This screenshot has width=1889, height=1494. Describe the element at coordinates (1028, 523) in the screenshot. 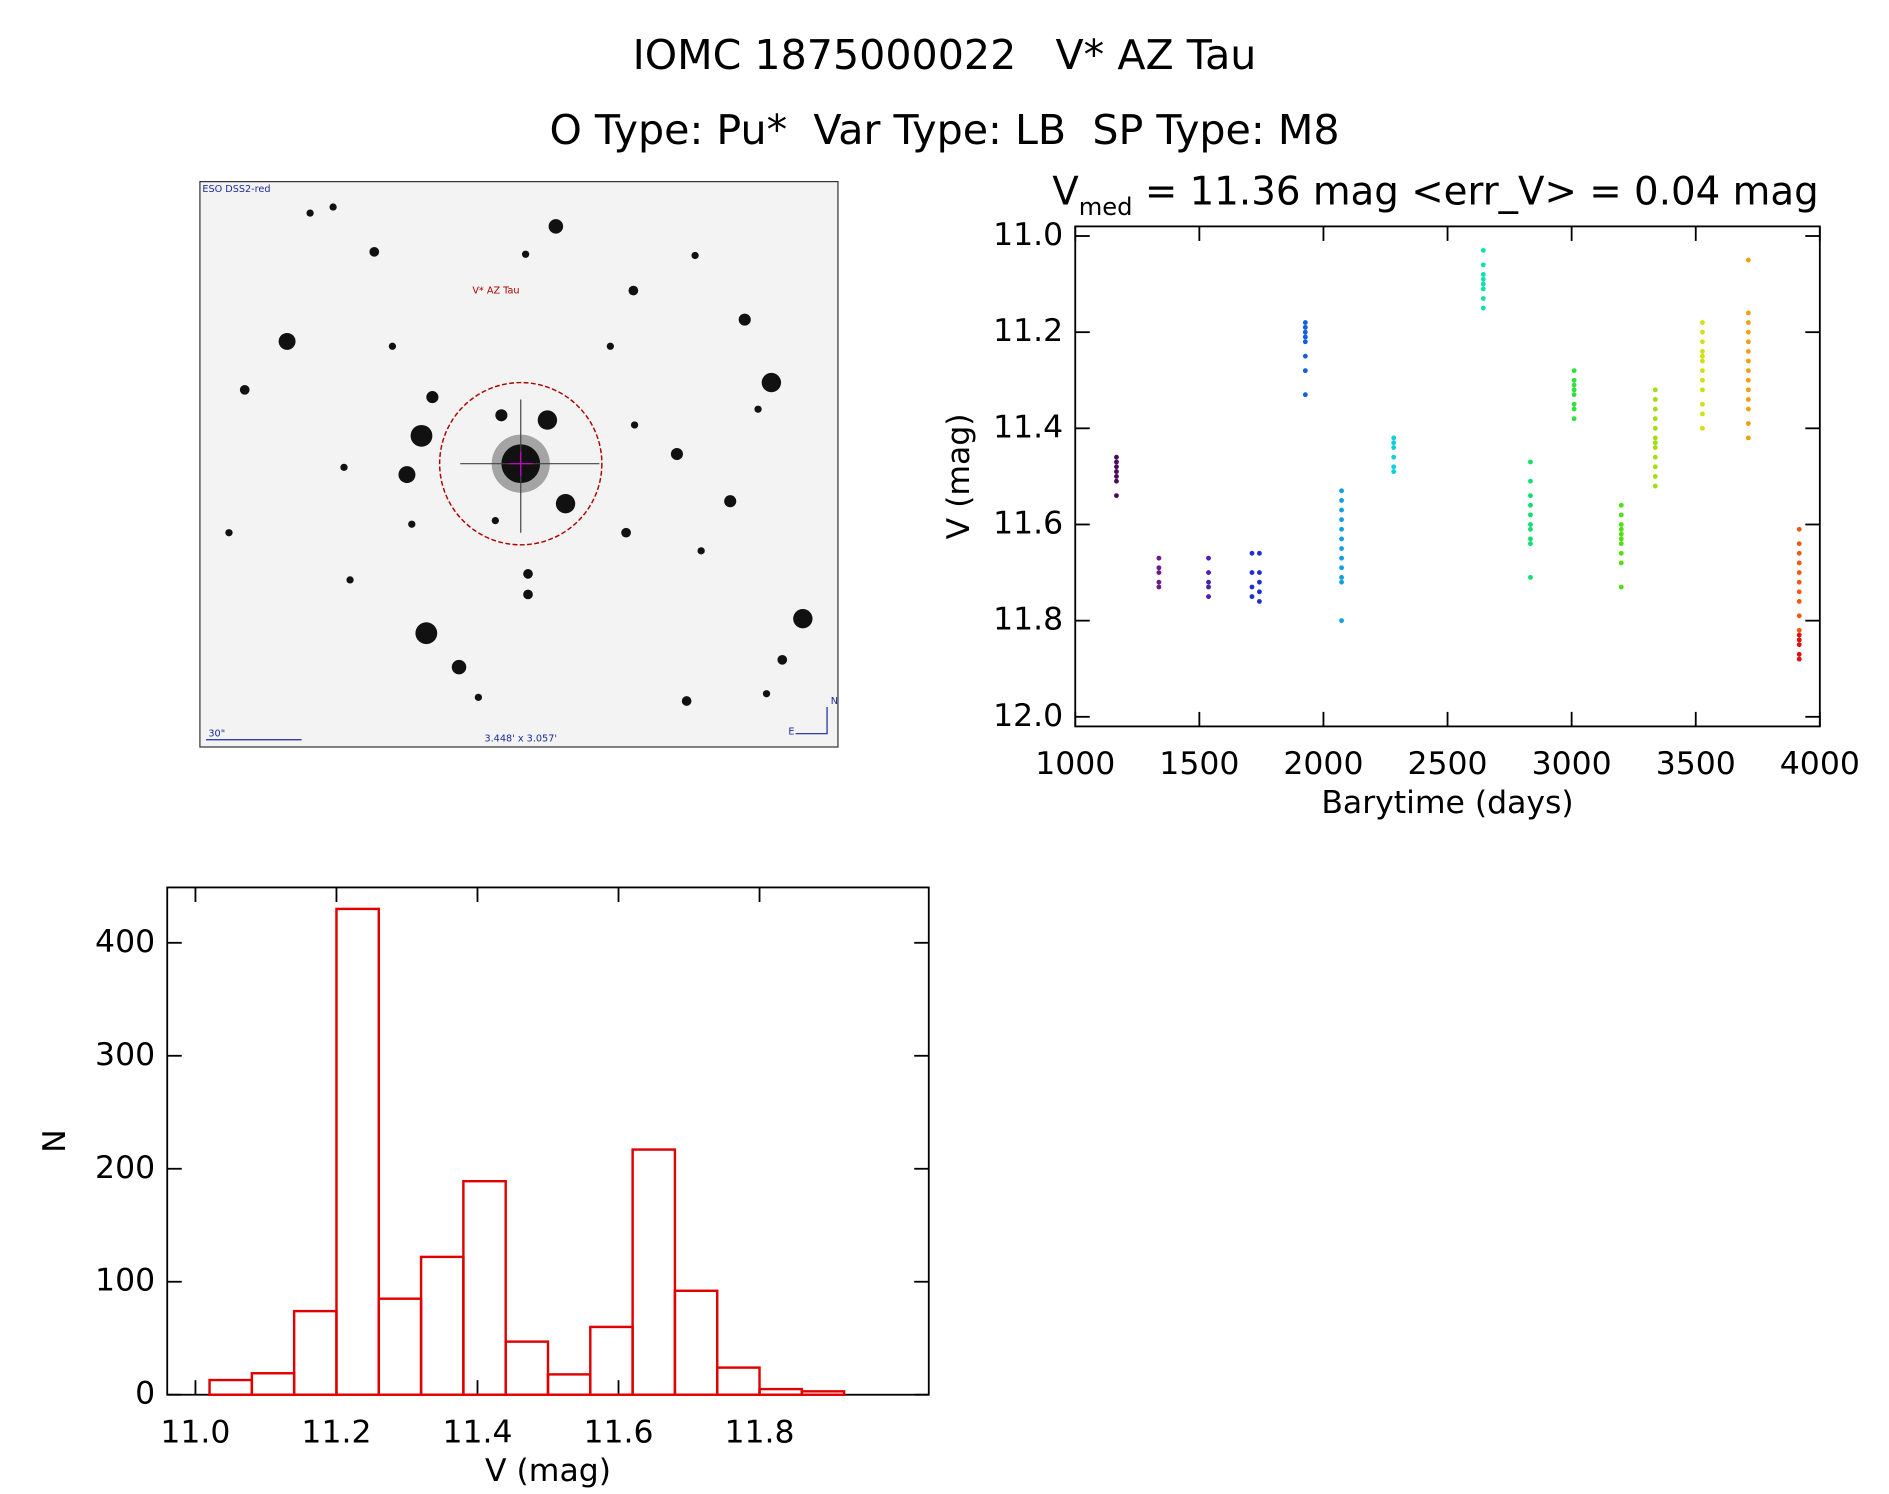

I see `y-tick-label: 11.6` at that location.